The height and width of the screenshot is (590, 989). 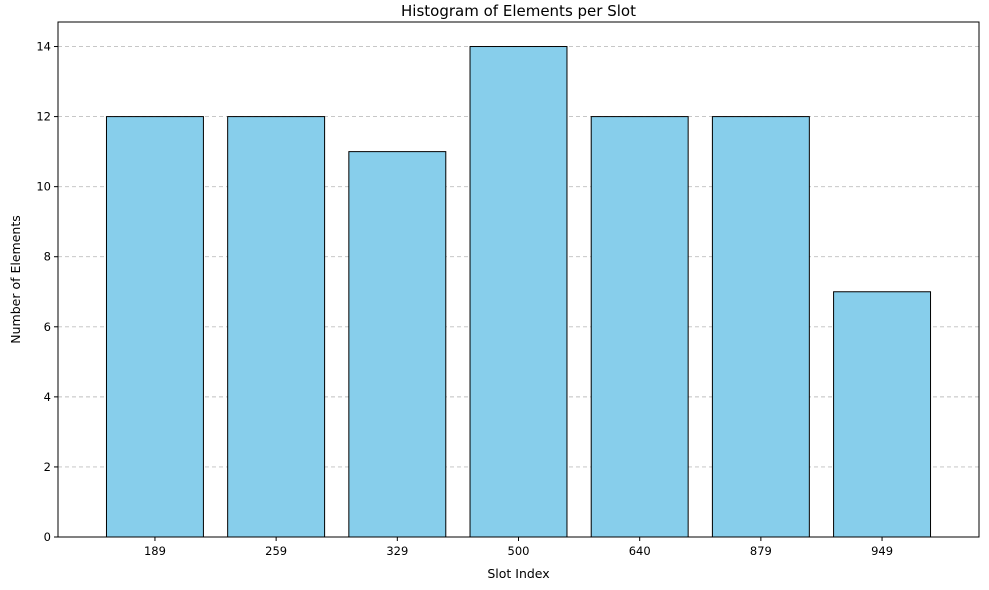 I want to click on x-tick-label: 879, so click(x=761, y=551).